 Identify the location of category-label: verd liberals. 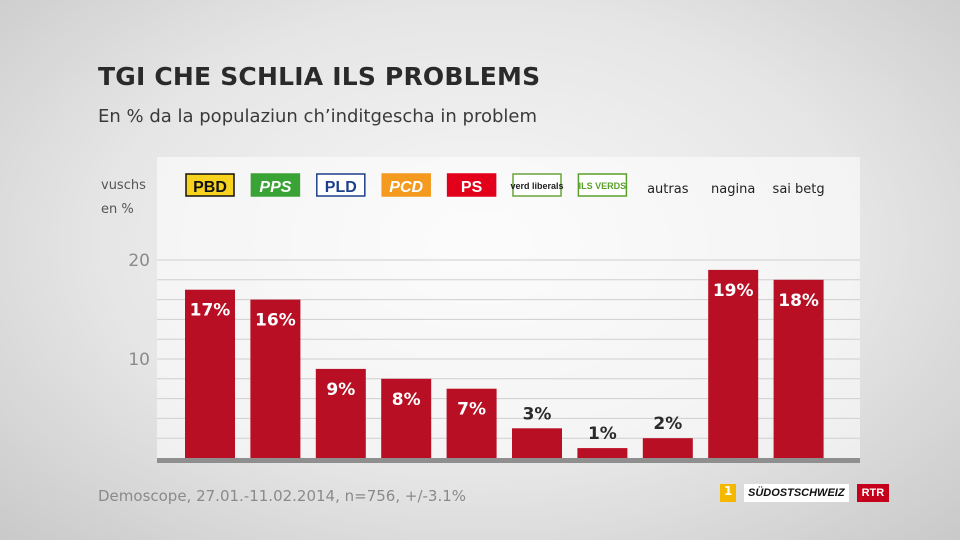
(536, 186).